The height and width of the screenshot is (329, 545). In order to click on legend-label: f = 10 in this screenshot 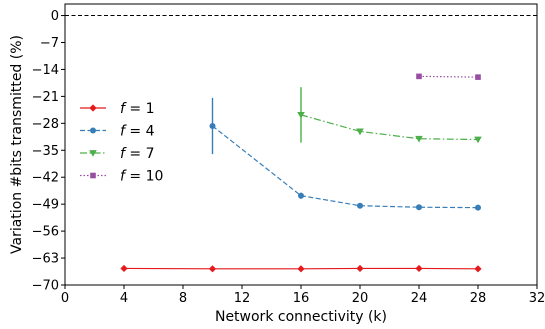, I will do `click(141, 177)`.